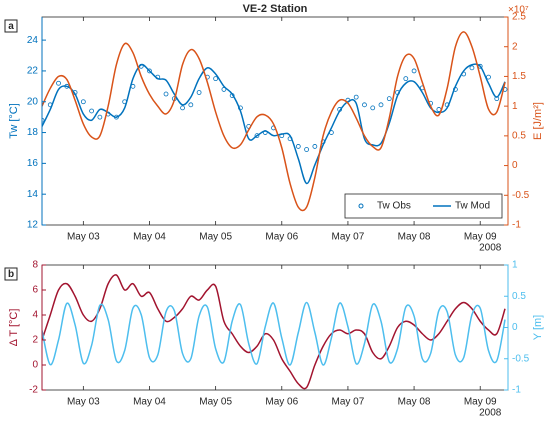 This screenshot has height=423, width=550. What do you see at coordinates (35, 340) in the screenshot?
I see `y-tick-label: 2` at bounding box center [35, 340].